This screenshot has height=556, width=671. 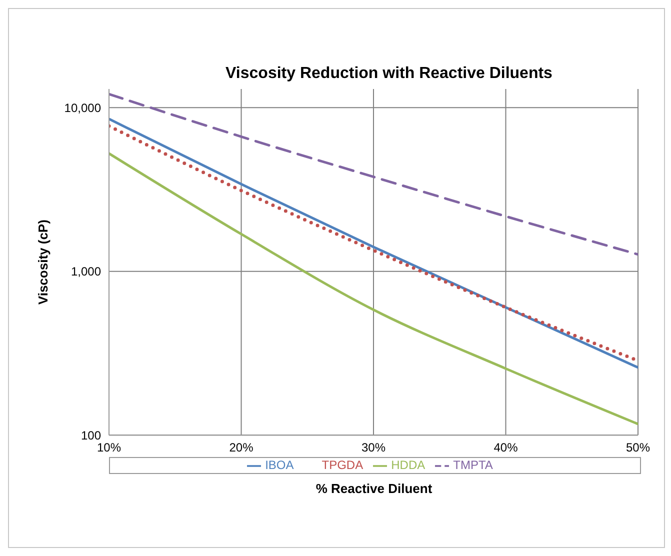 What do you see at coordinates (279, 465) in the screenshot?
I see `legend-label: IBOA` at bounding box center [279, 465].